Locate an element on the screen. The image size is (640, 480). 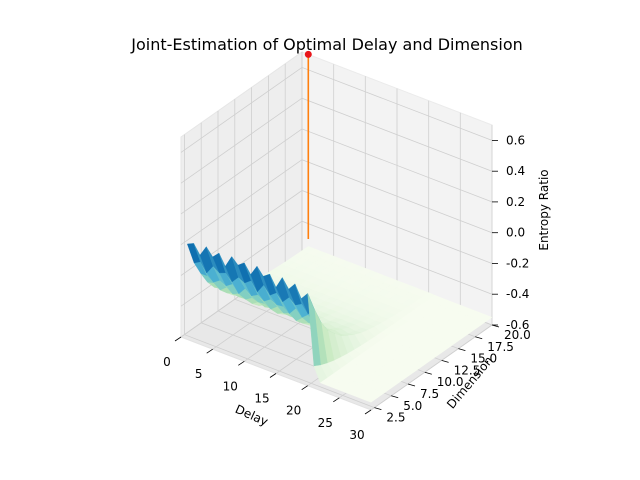
x-tick-label: 5 is located at coordinates (199, 374).